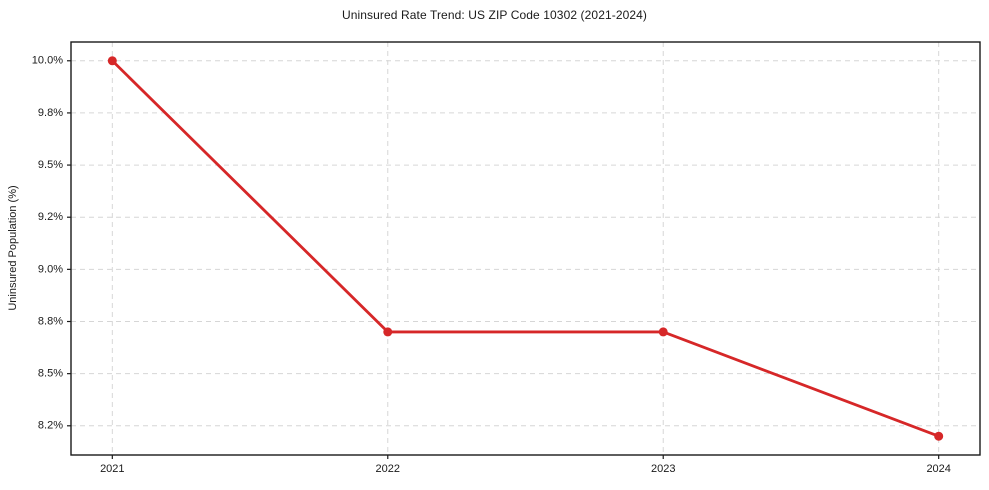 The width and height of the screenshot is (989, 490). What do you see at coordinates (50, 426) in the screenshot?
I see `y-tick-label: 8.2%` at bounding box center [50, 426].